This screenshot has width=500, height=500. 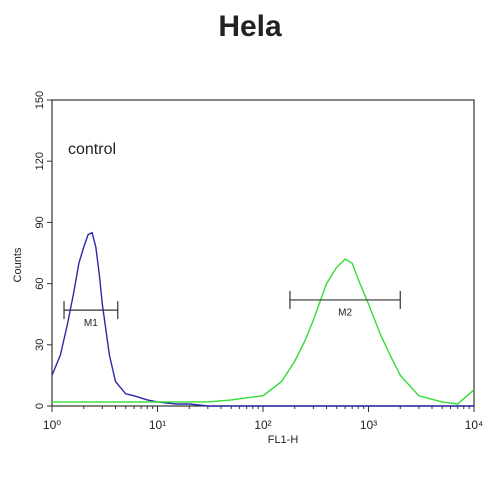 What do you see at coordinates (345, 313) in the screenshot?
I see `gate-label: M2` at bounding box center [345, 313].